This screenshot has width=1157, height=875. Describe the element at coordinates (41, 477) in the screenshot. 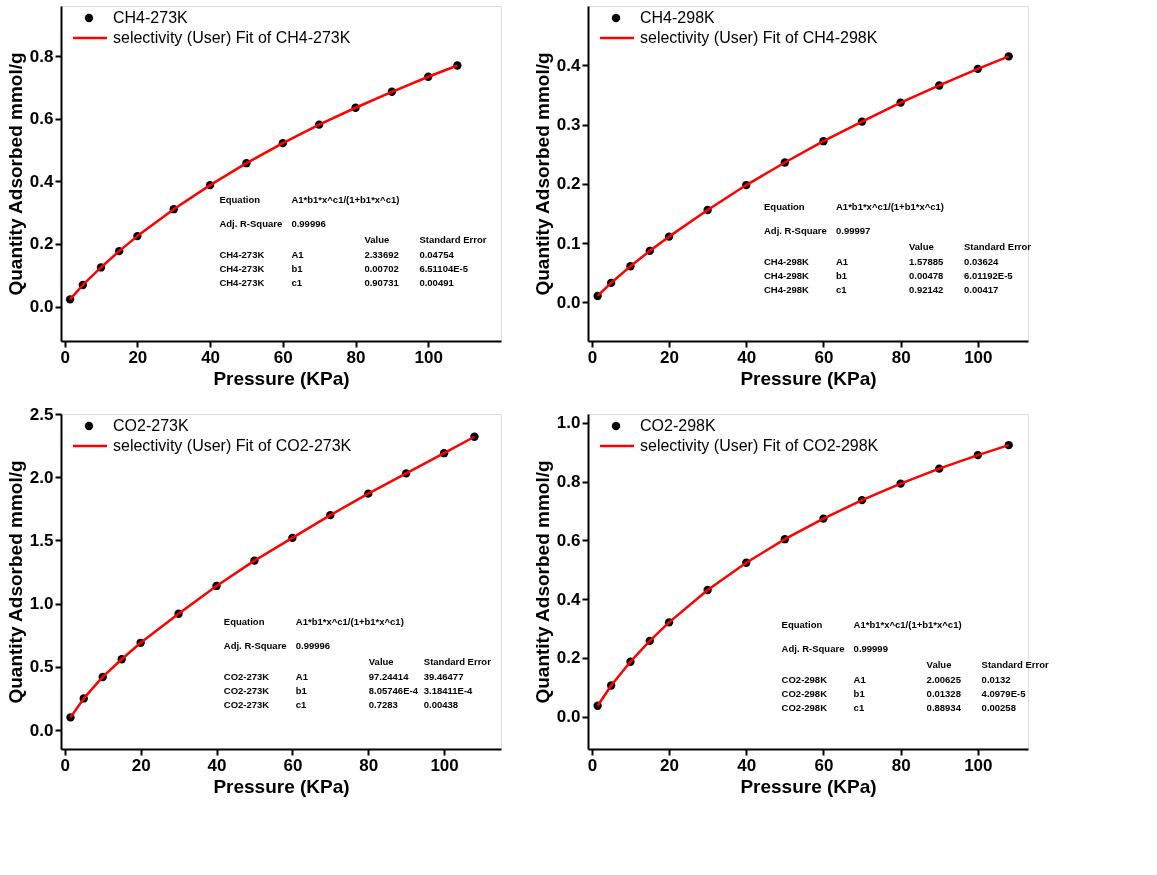

I see `y-tick-label: 2.0` at that location.